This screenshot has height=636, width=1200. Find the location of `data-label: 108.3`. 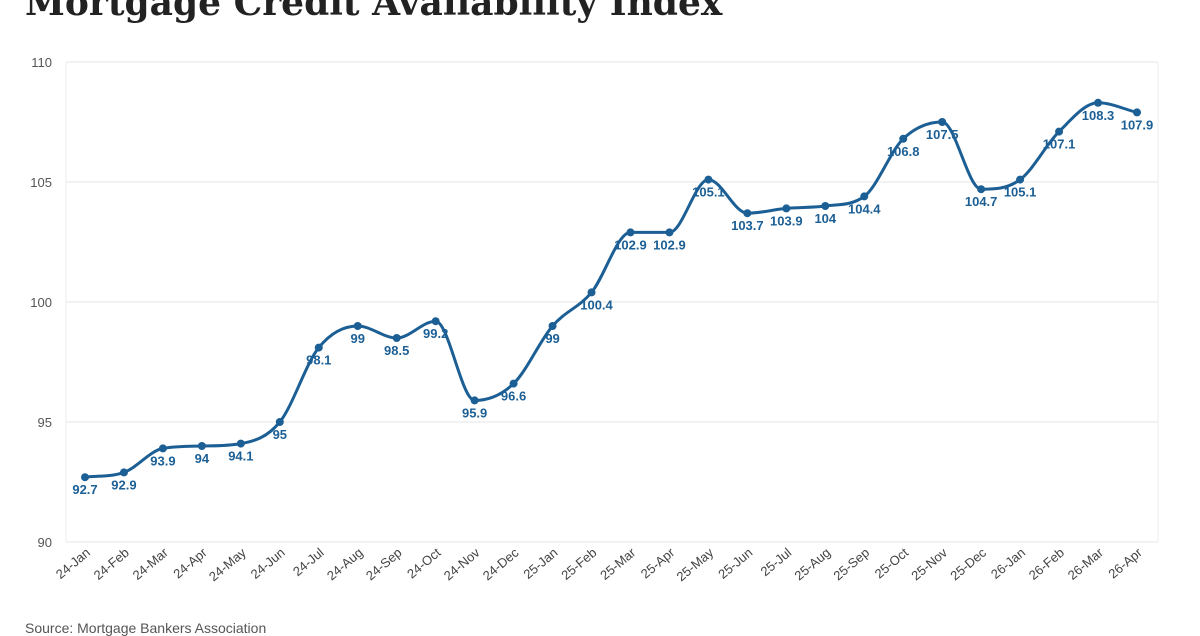

data-label: 108.3 is located at coordinates (1098, 115).